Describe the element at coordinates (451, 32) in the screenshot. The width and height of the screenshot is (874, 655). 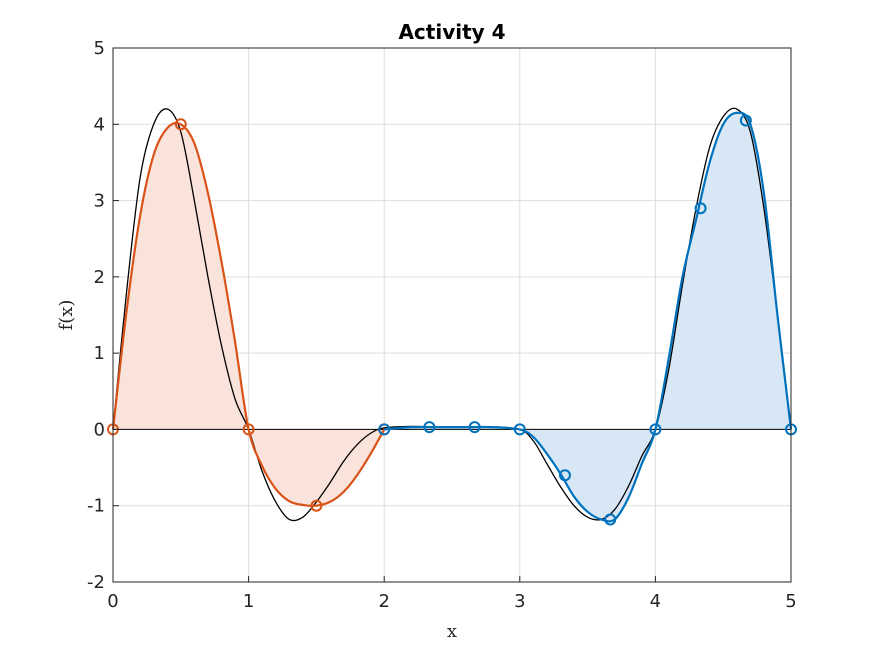
I see `chart-title: Activity 4` at that location.